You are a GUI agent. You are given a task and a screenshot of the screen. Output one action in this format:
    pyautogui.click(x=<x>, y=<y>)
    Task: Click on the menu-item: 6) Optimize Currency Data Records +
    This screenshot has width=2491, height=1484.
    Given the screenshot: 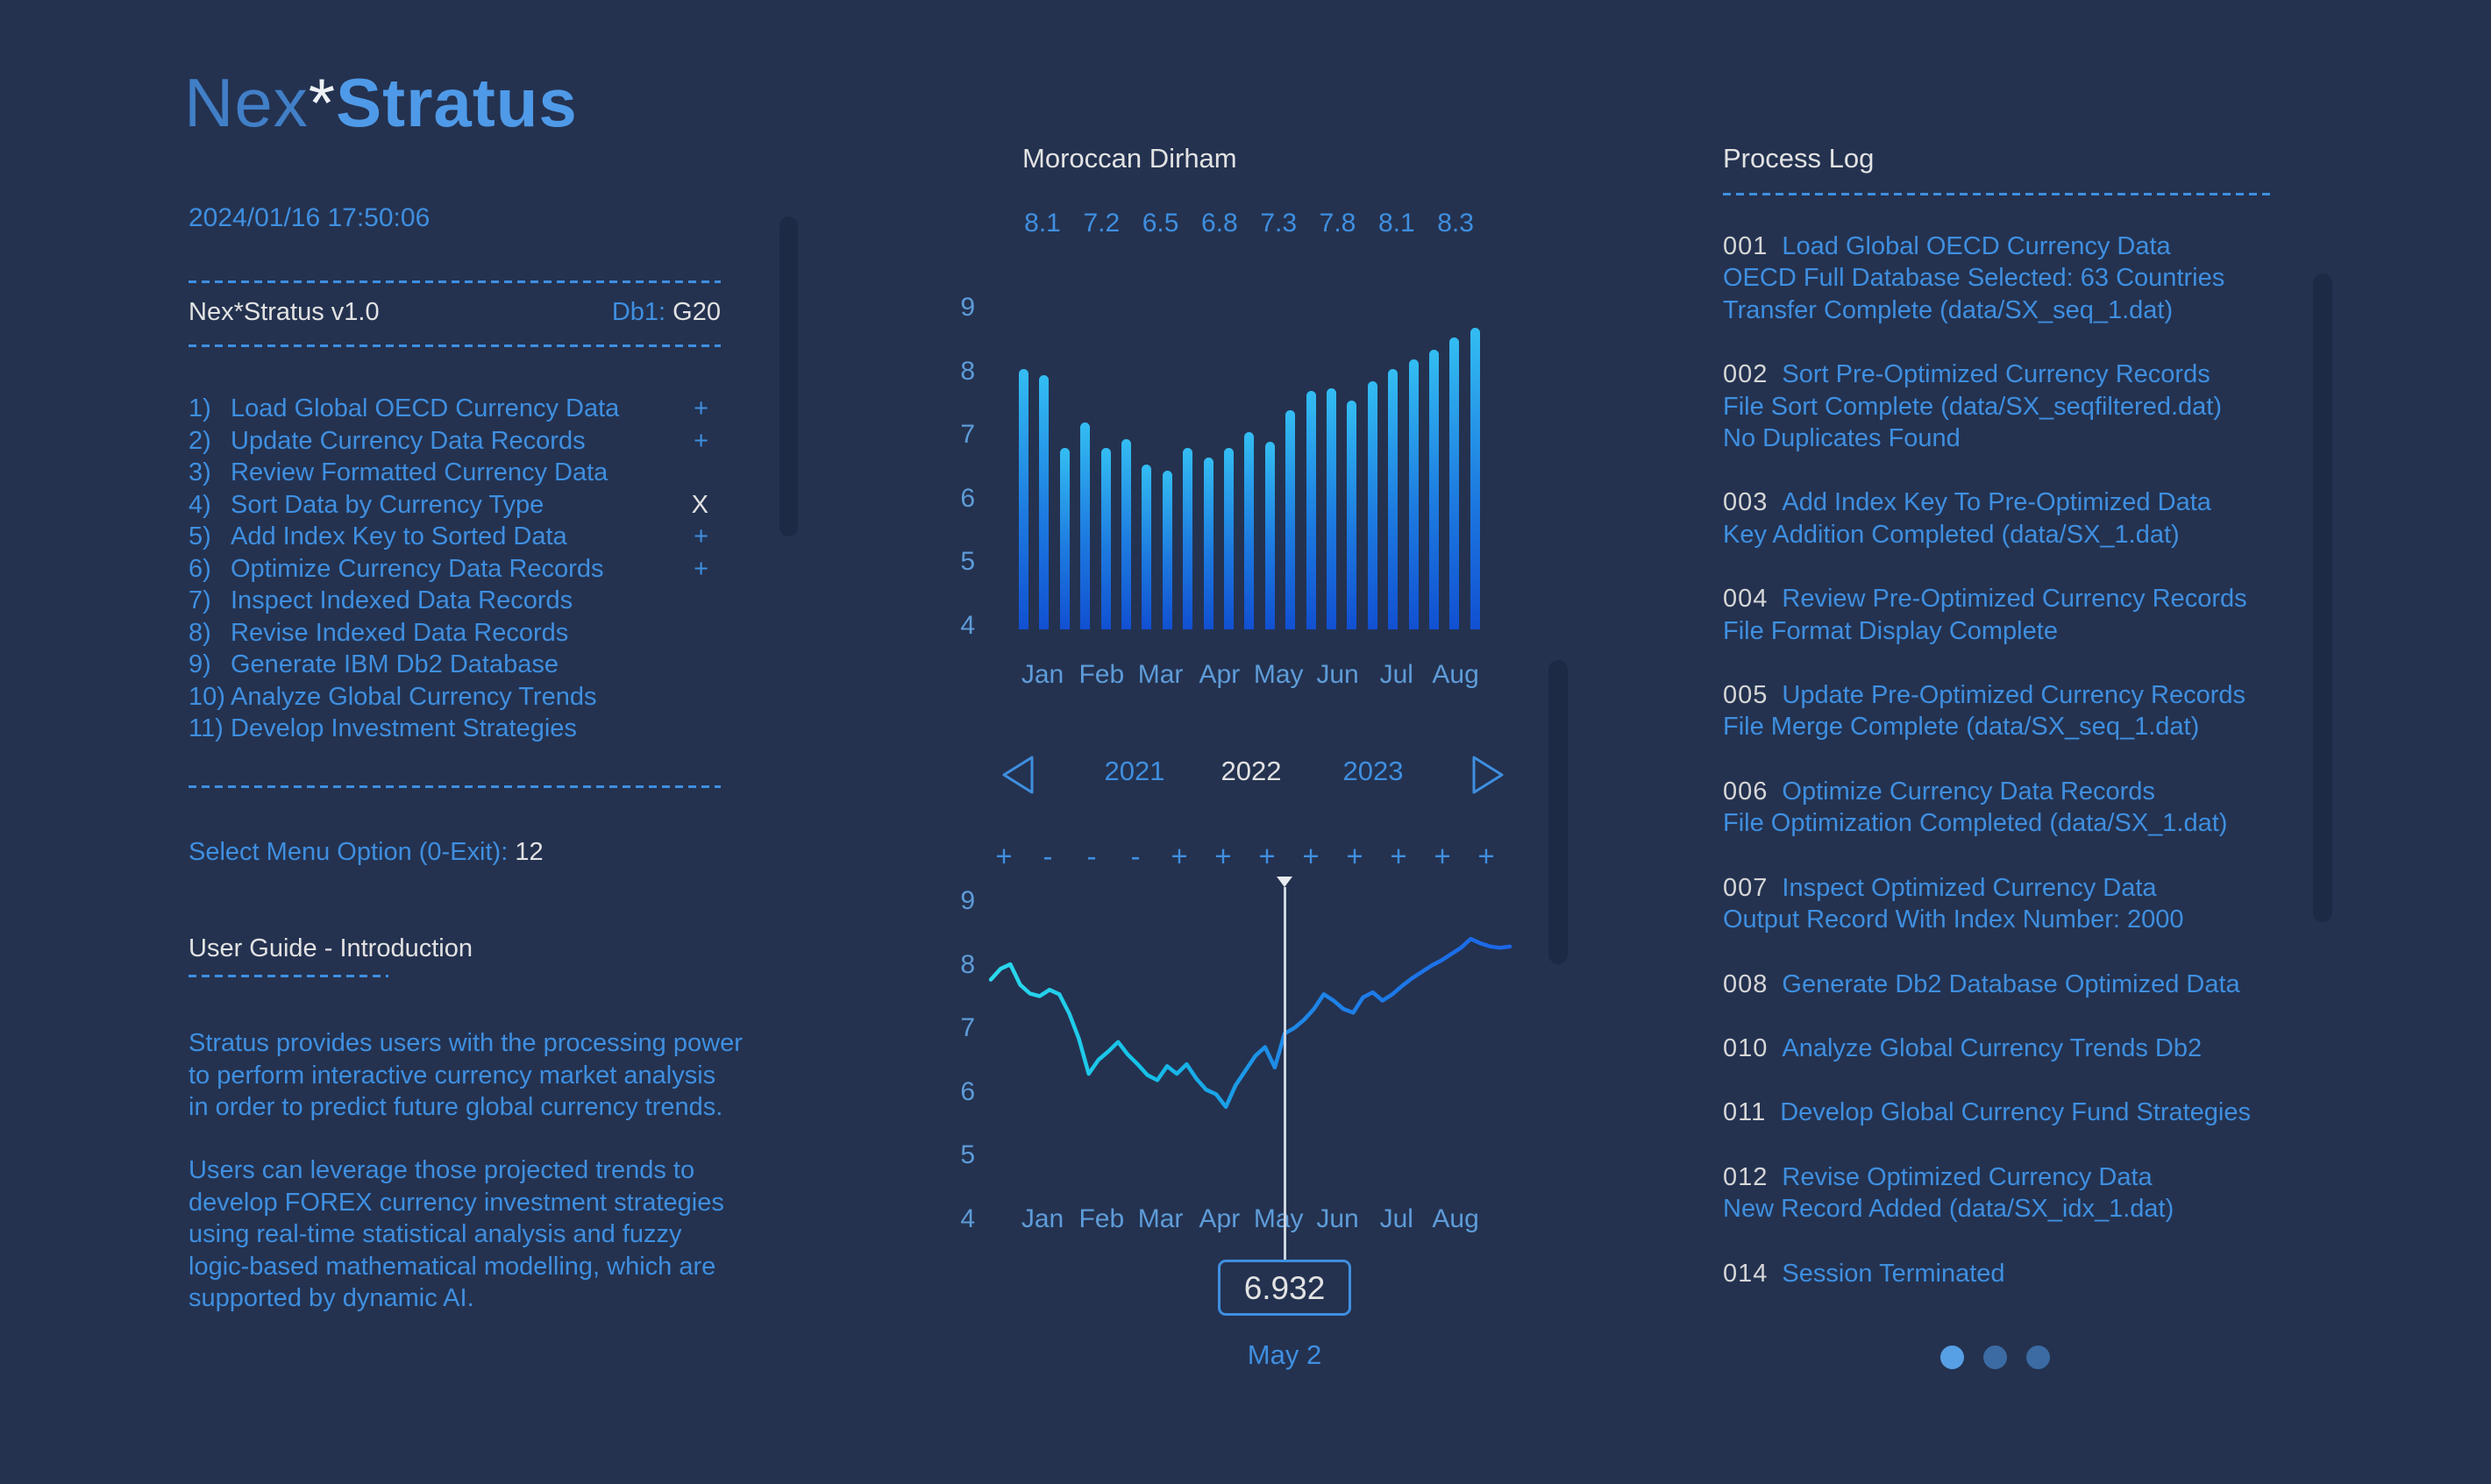 What is the action you would take?
    pyautogui.click(x=455, y=569)
    